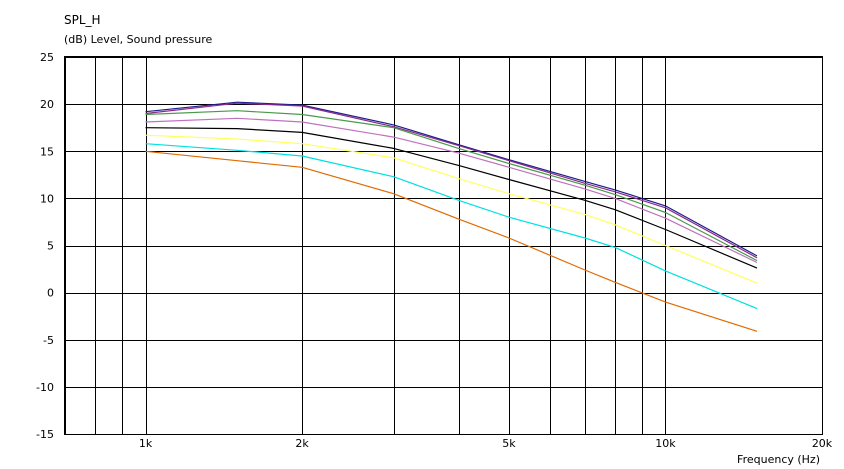  Describe the element at coordinates (138, 39) in the screenshot. I see `y-axis-label: (dB) Level, Sound pressure` at that location.